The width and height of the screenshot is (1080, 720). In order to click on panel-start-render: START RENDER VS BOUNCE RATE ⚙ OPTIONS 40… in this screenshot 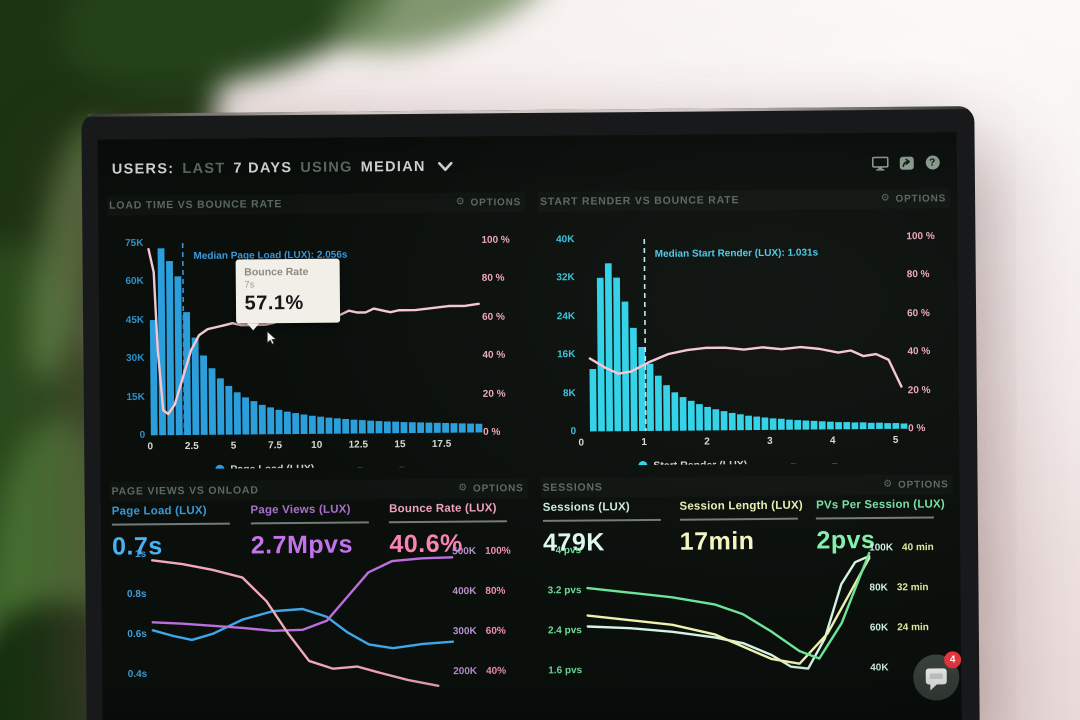, I will do `click(745, 327)`.